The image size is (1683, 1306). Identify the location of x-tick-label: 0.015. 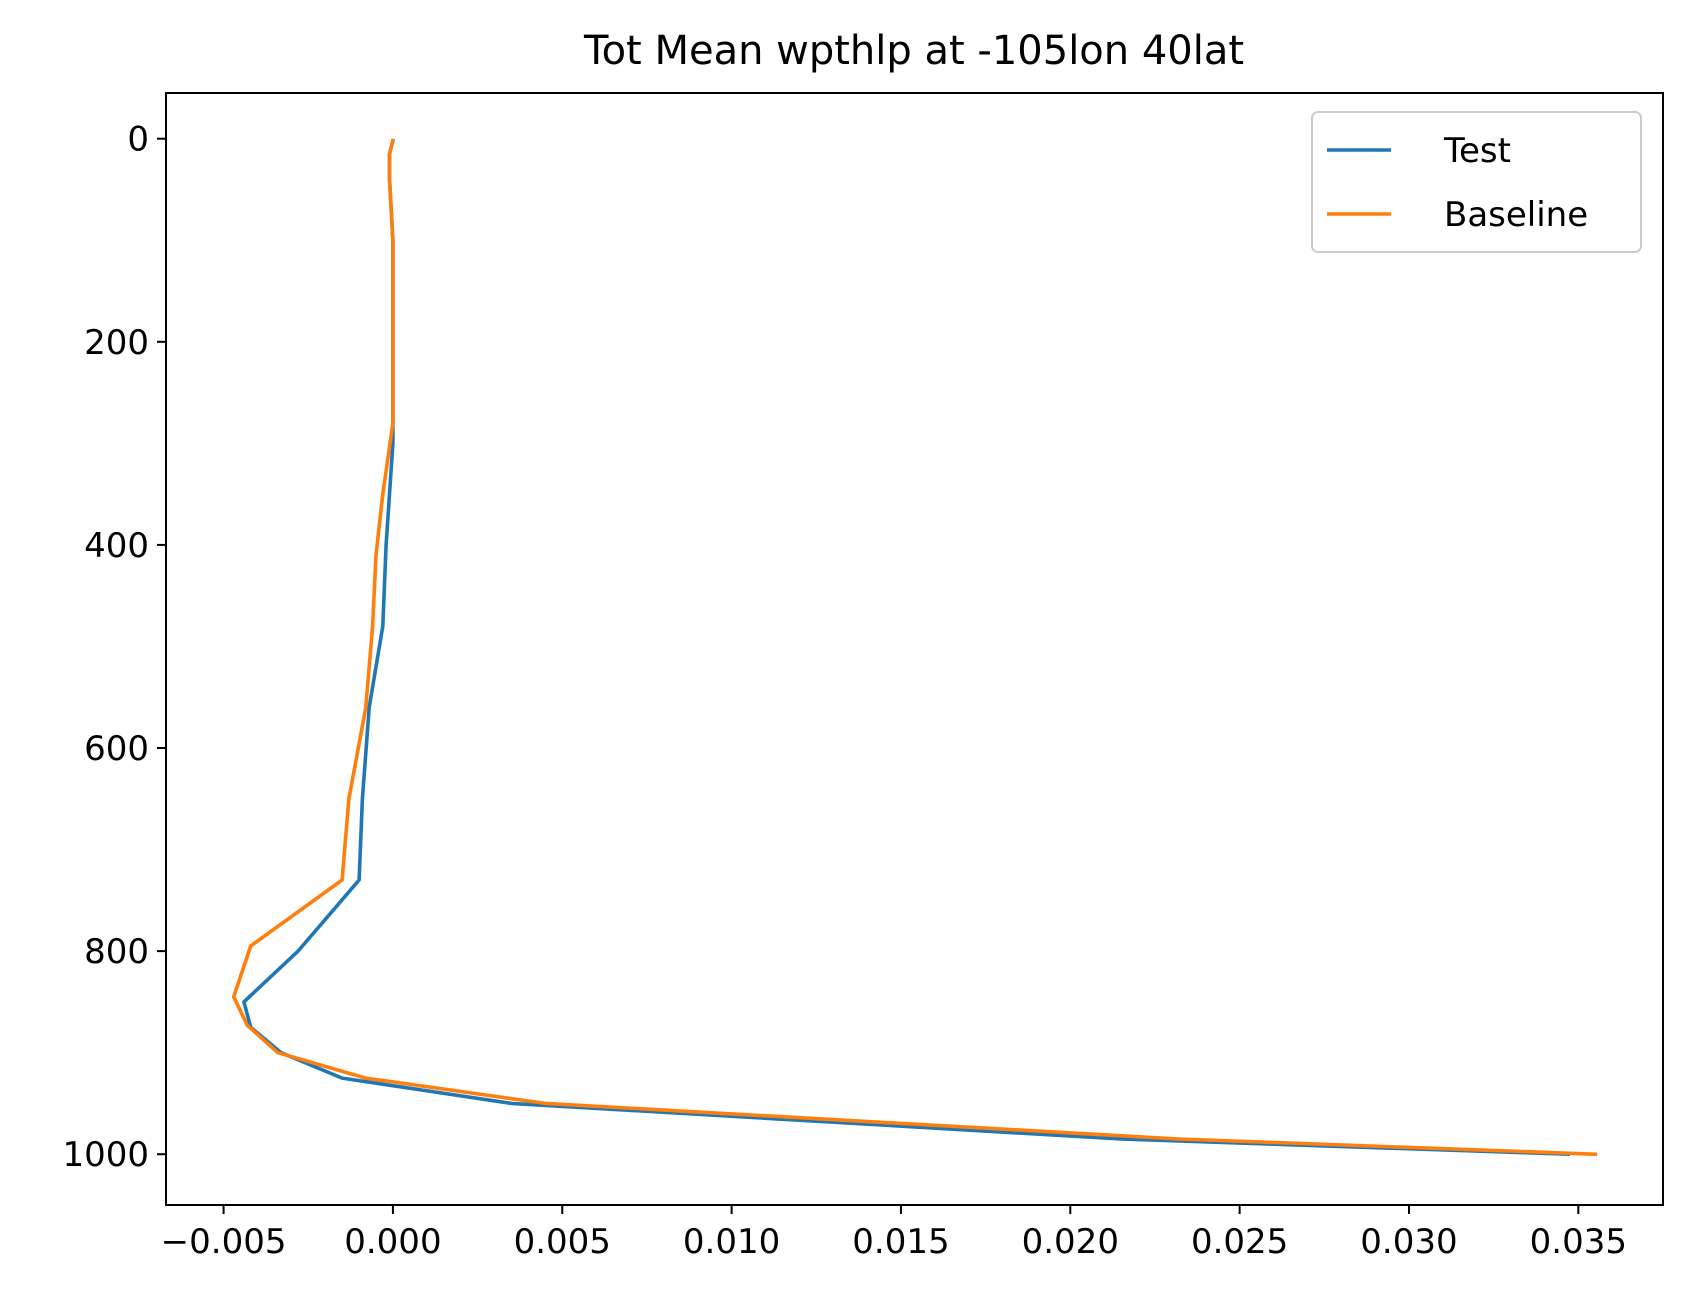
(900, 1242).